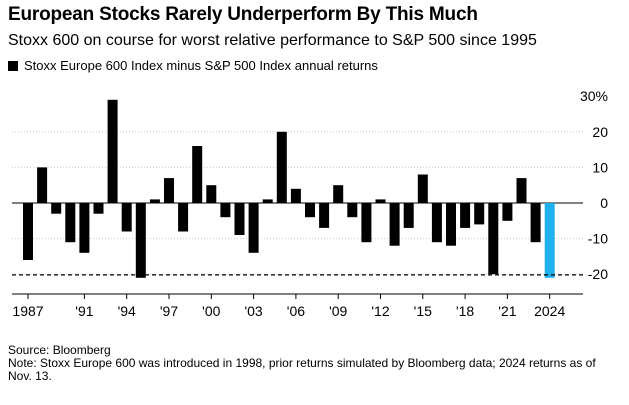 The image size is (629, 405). I want to click on bar-2000, so click(211, 194).